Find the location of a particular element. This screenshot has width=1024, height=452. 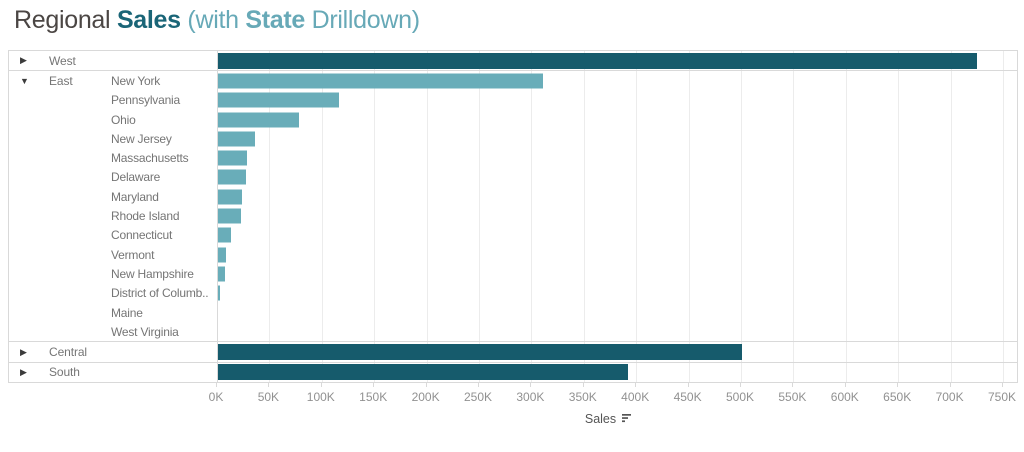

state-label: Vermont is located at coordinates (133, 254).